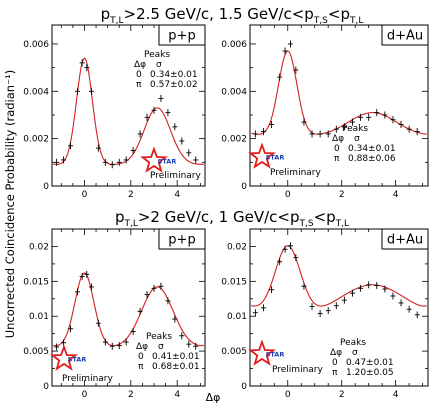 The width and height of the screenshot is (436, 409). Describe the element at coordinates (232, 15) in the screenshot. I see `row-title-top: pT,L>2.5 GeV/c, 1.5 GeV/c<pT,S<pT,L` at that location.